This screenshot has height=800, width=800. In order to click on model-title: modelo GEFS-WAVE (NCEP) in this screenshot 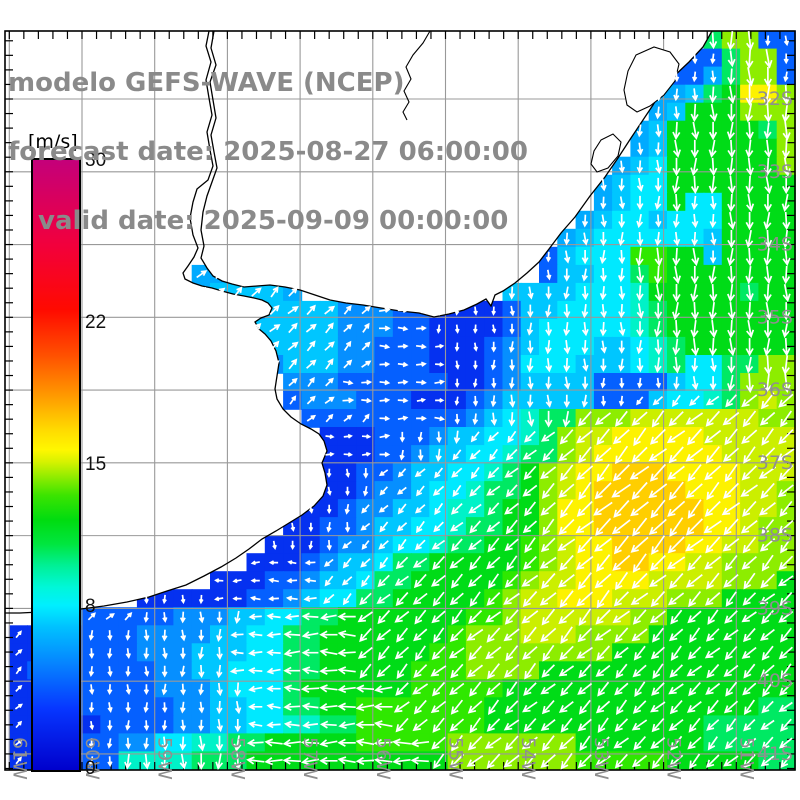, I will do `click(206, 83)`.